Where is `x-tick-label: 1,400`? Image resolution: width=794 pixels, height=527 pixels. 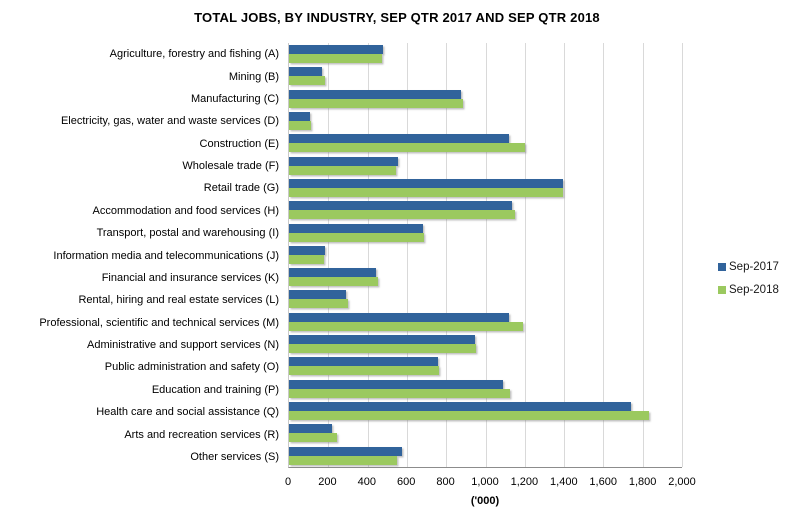
x-tick-label: 1,400 is located at coordinates (564, 482).